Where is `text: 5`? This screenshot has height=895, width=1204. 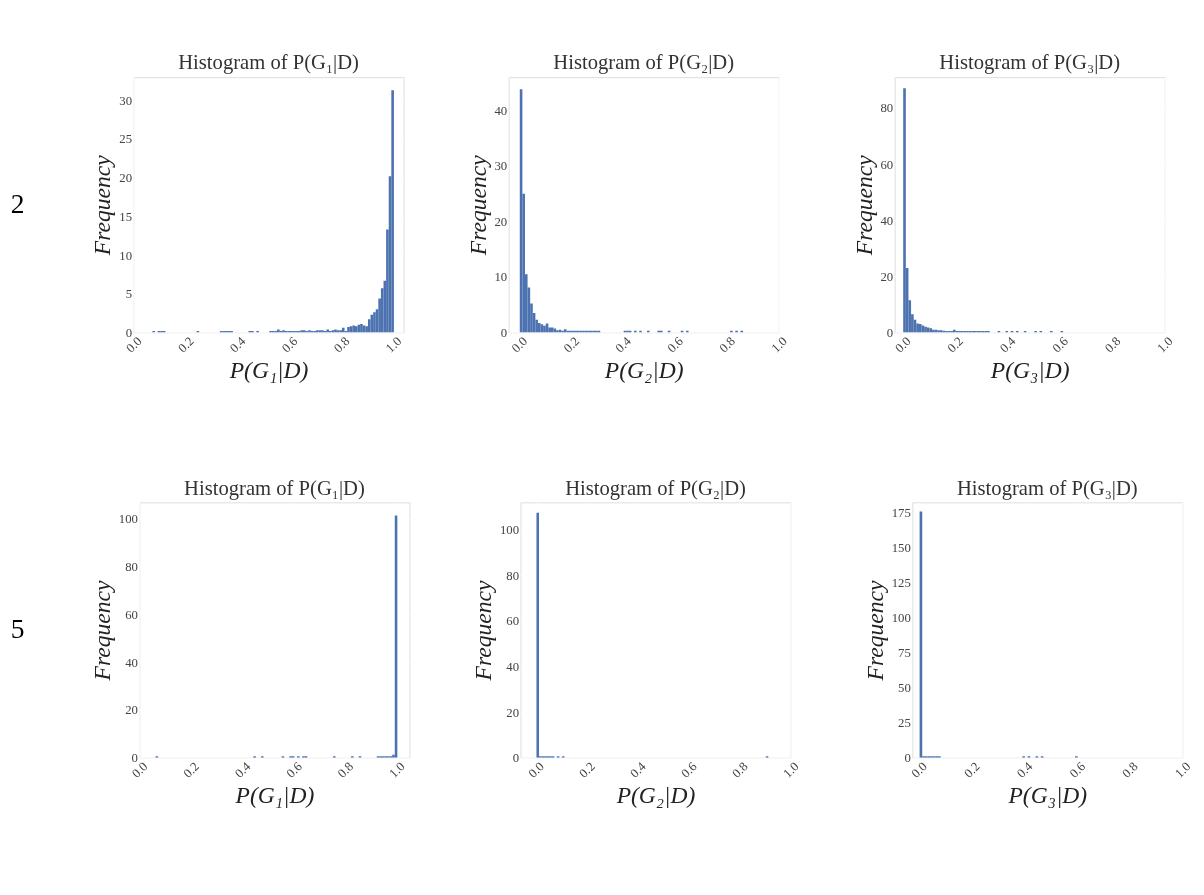 text: 5 is located at coordinates (17, 628).